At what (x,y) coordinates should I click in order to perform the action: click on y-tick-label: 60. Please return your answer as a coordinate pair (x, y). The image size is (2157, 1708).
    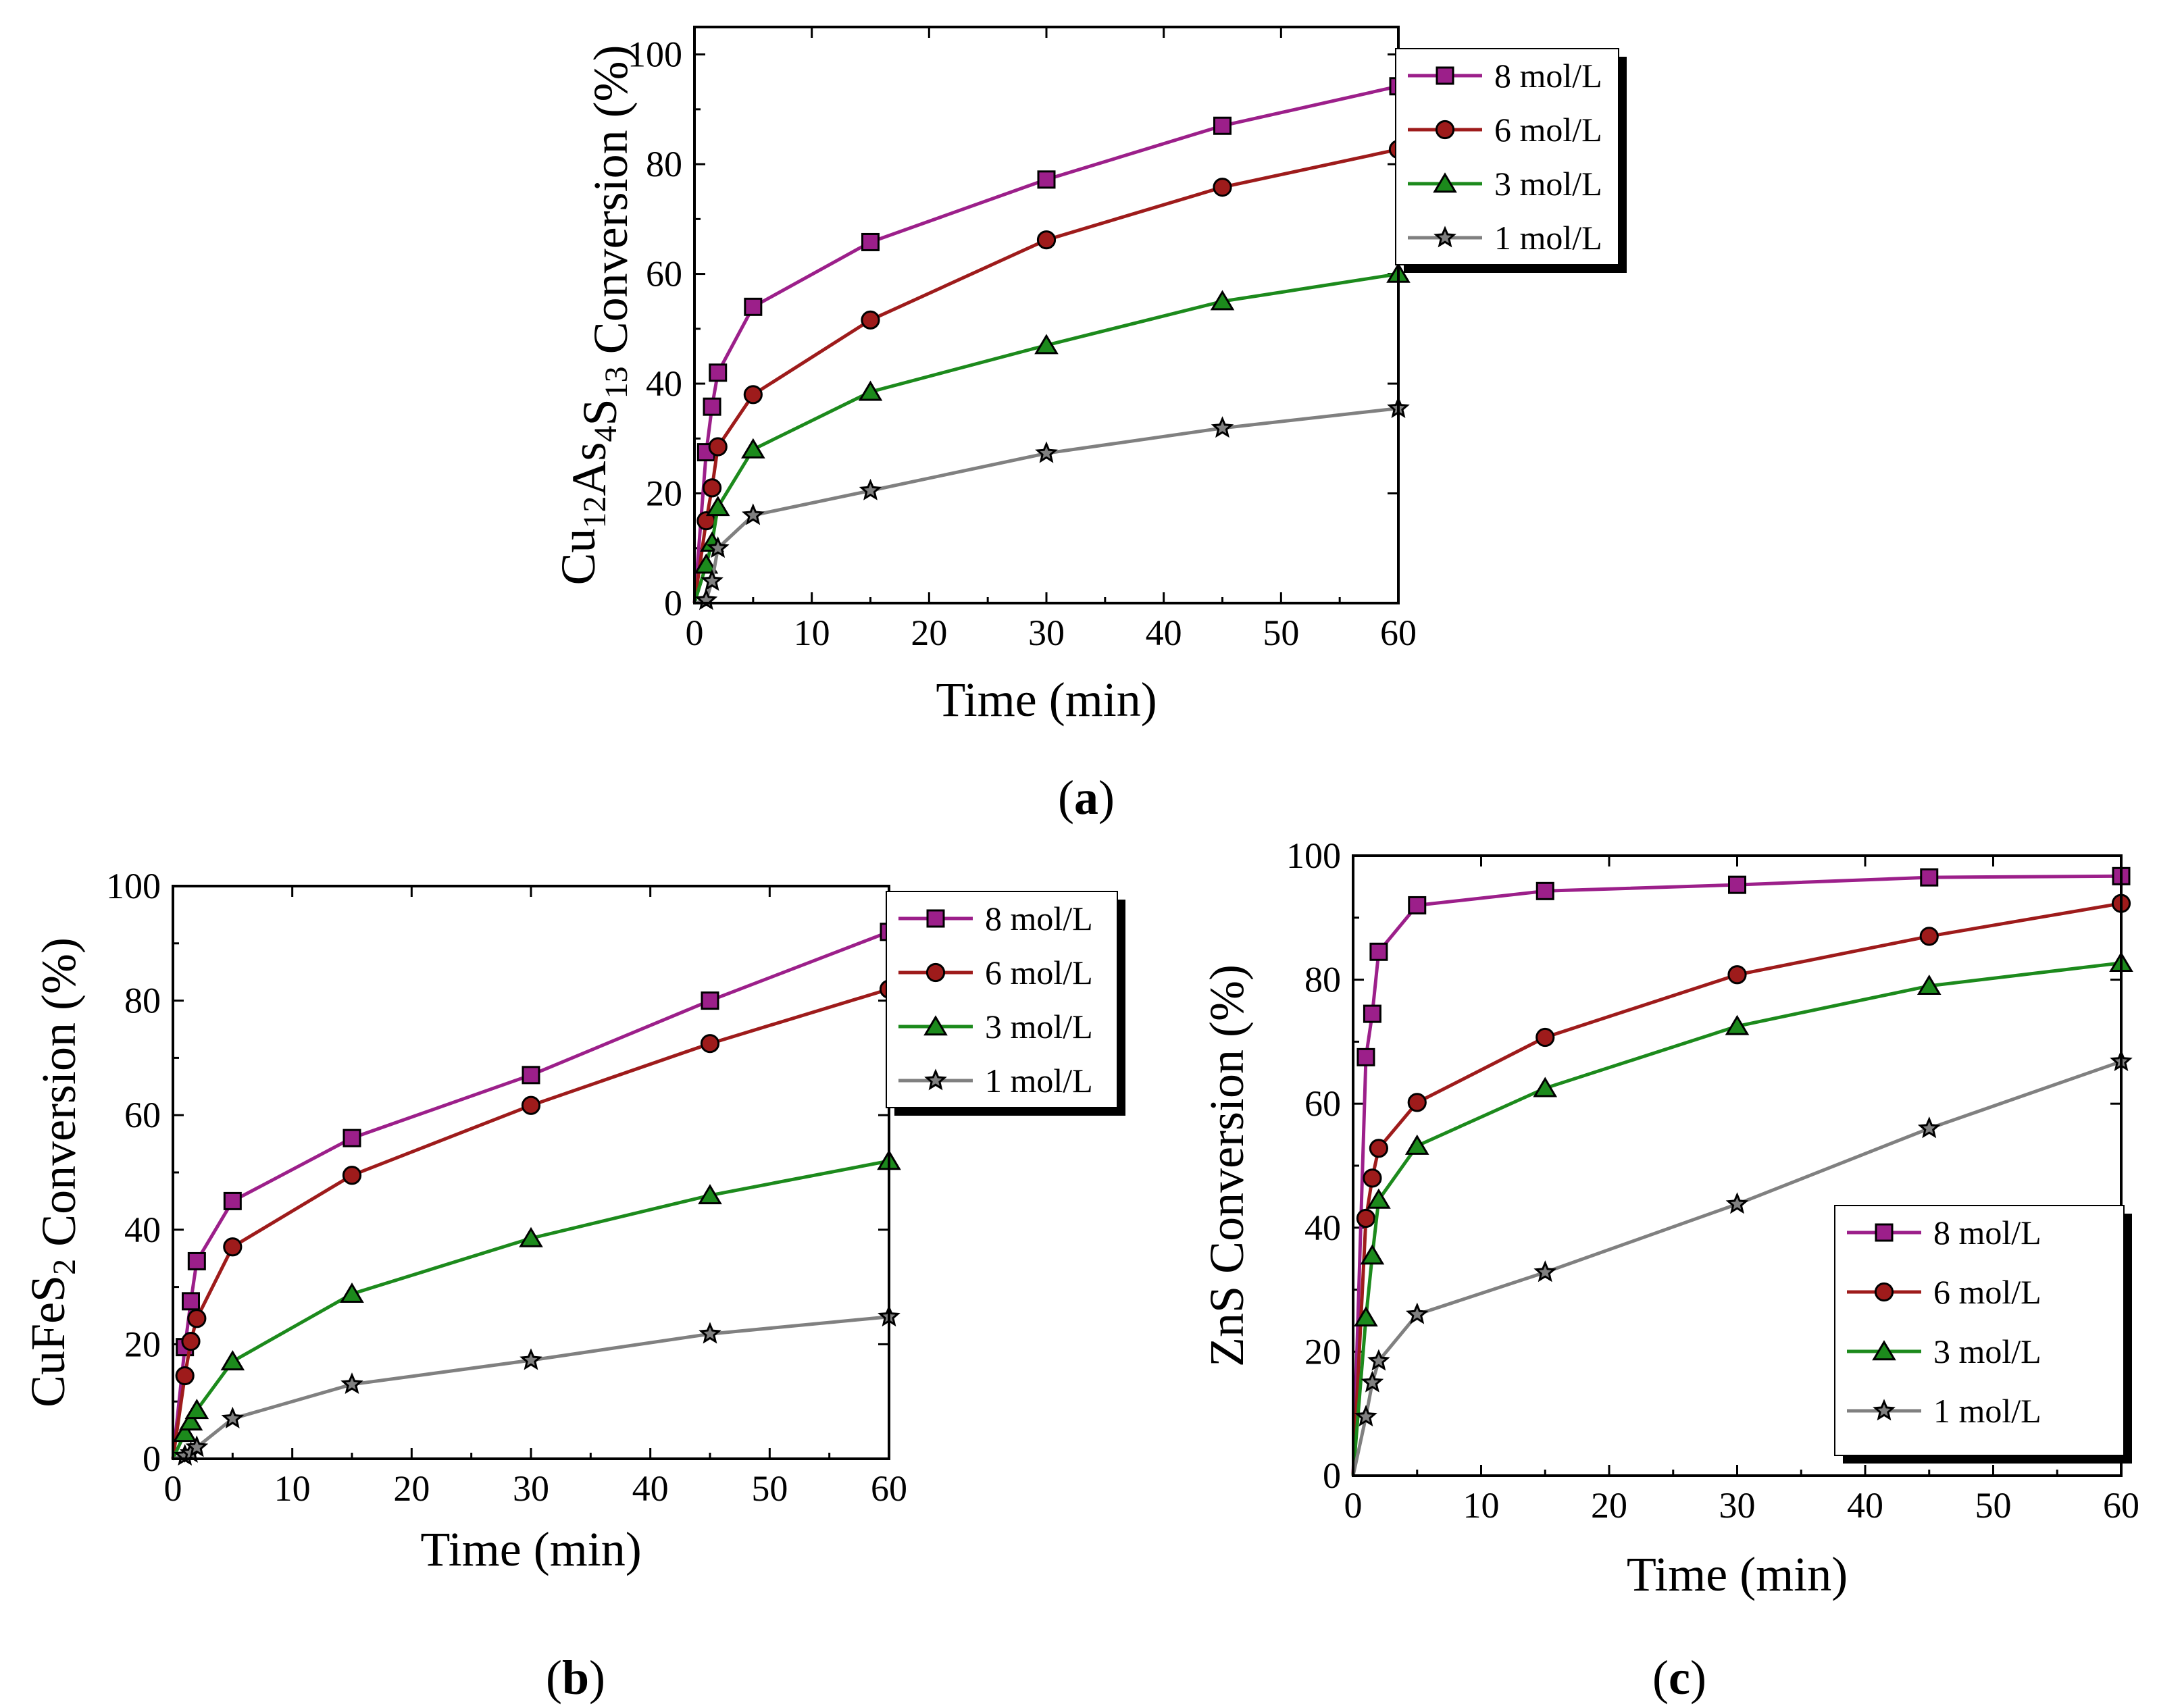
    Looking at the image, I should click on (142, 1115).